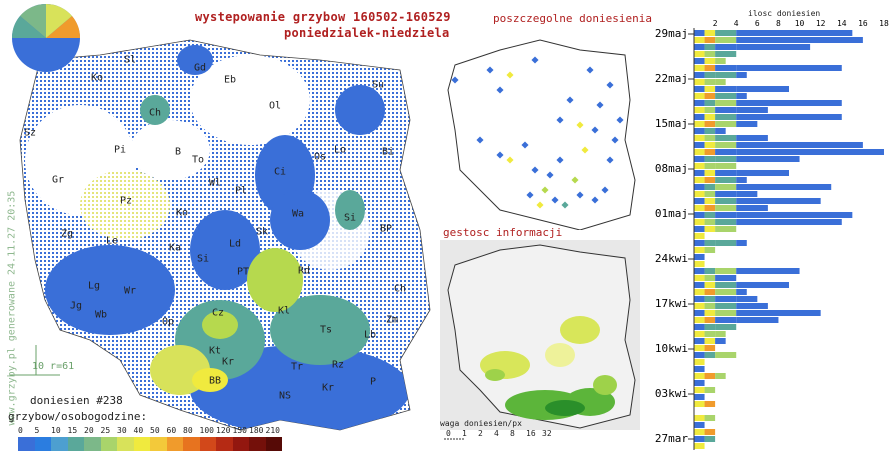  Describe the element at coordinates (76, 306) in the screenshot. I see `region-label: Jg` at that location.